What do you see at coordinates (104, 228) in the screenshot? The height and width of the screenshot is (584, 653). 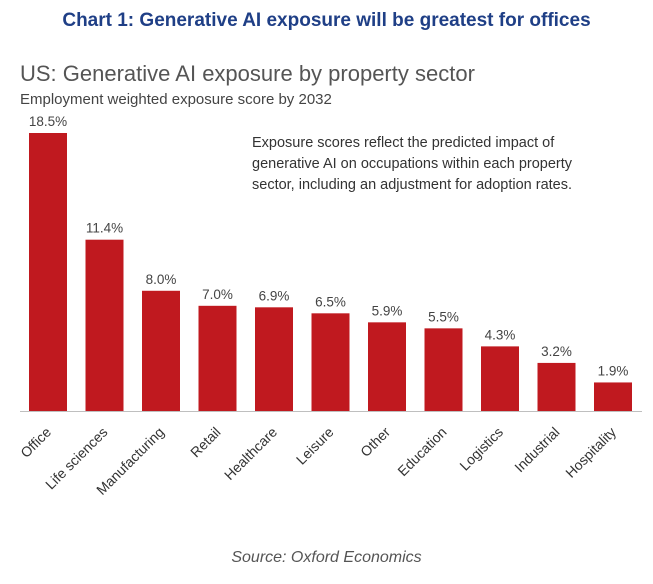 I see `value-label: 11.4%` at bounding box center [104, 228].